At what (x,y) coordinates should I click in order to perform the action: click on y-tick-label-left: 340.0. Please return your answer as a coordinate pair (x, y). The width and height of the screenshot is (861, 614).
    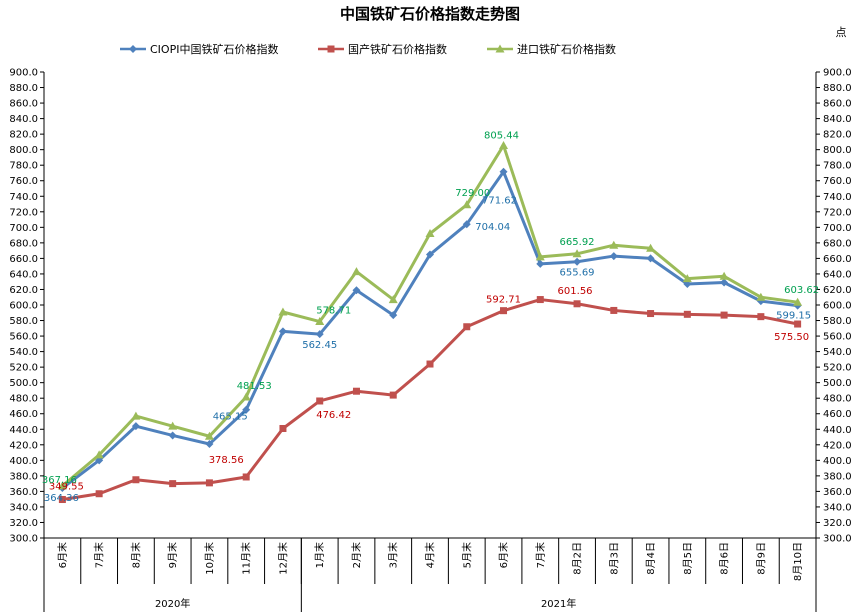
    Looking at the image, I should click on (23, 507).